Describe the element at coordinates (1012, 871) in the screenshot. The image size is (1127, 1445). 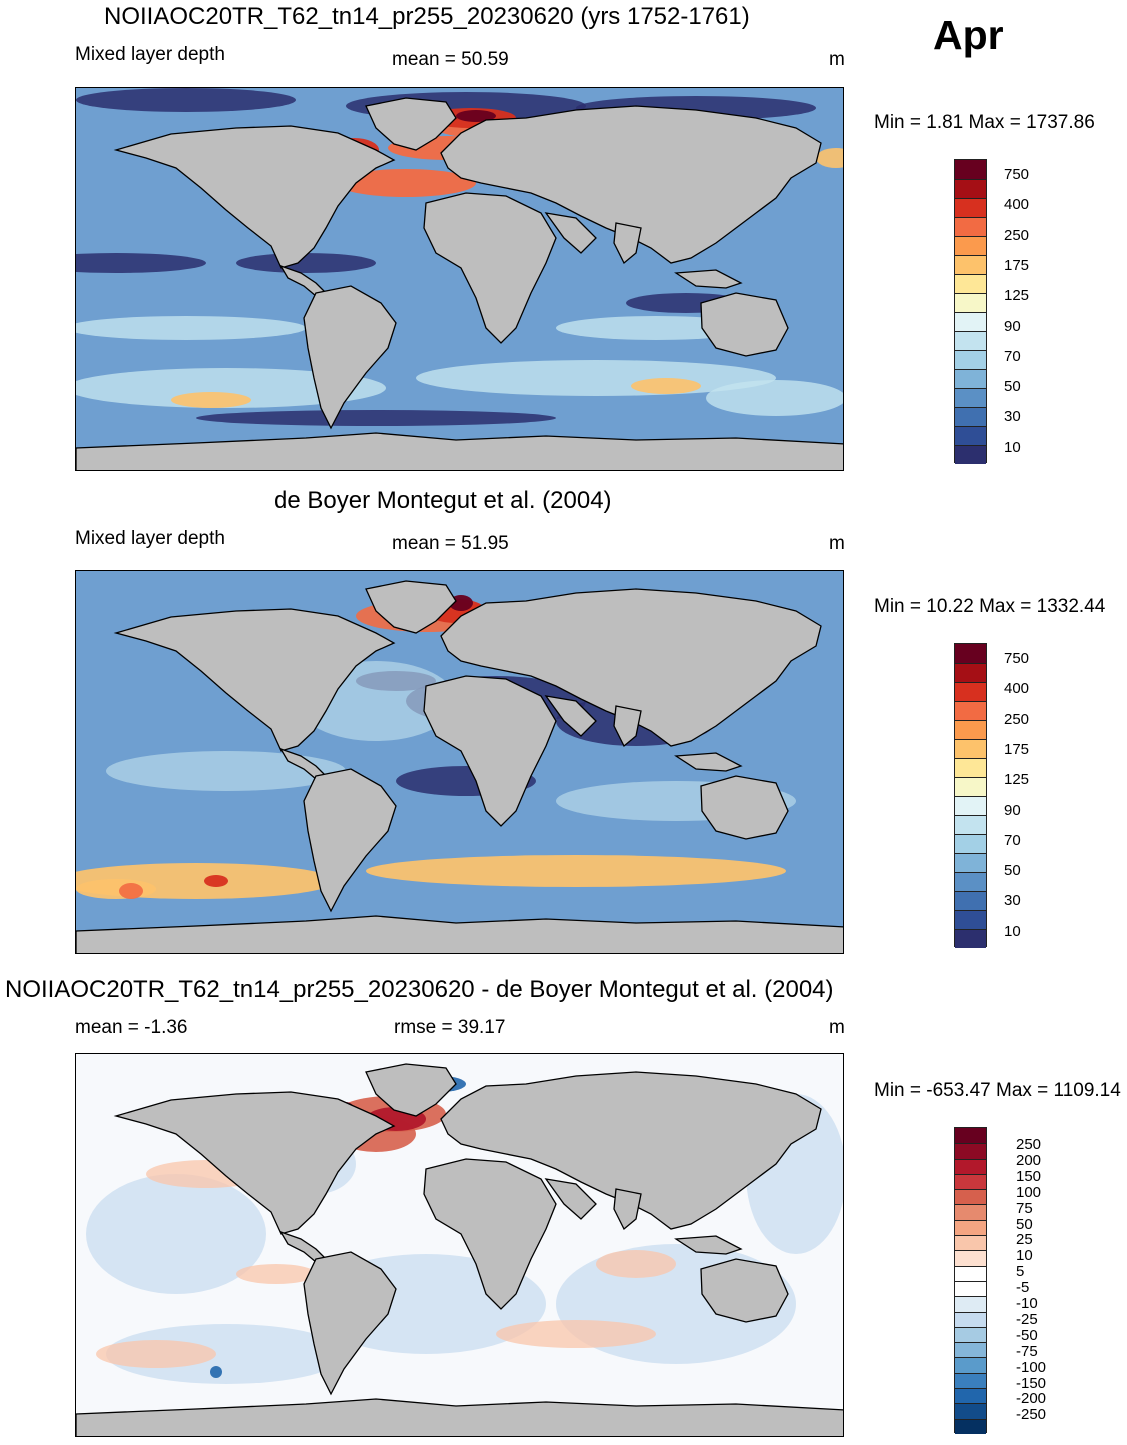
I see `colorbar-tick-label: 50` at that location.